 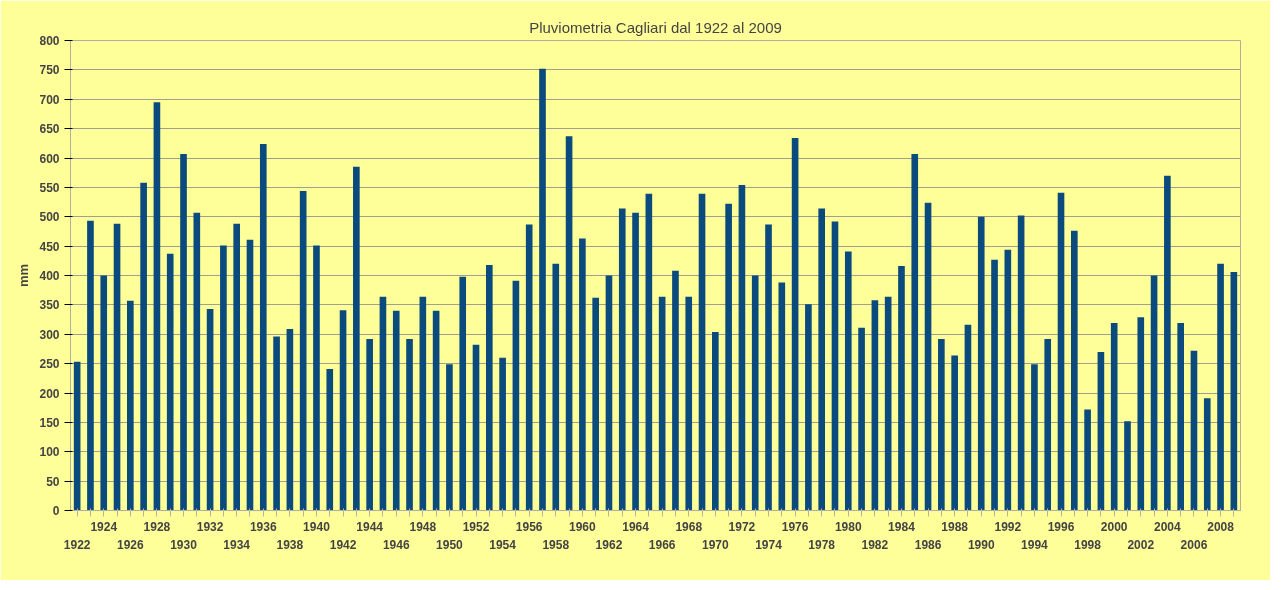 I want to click on chart-title: Pluviometria Cagliari dal 1922 al 2009, so click(x=655, y=27).